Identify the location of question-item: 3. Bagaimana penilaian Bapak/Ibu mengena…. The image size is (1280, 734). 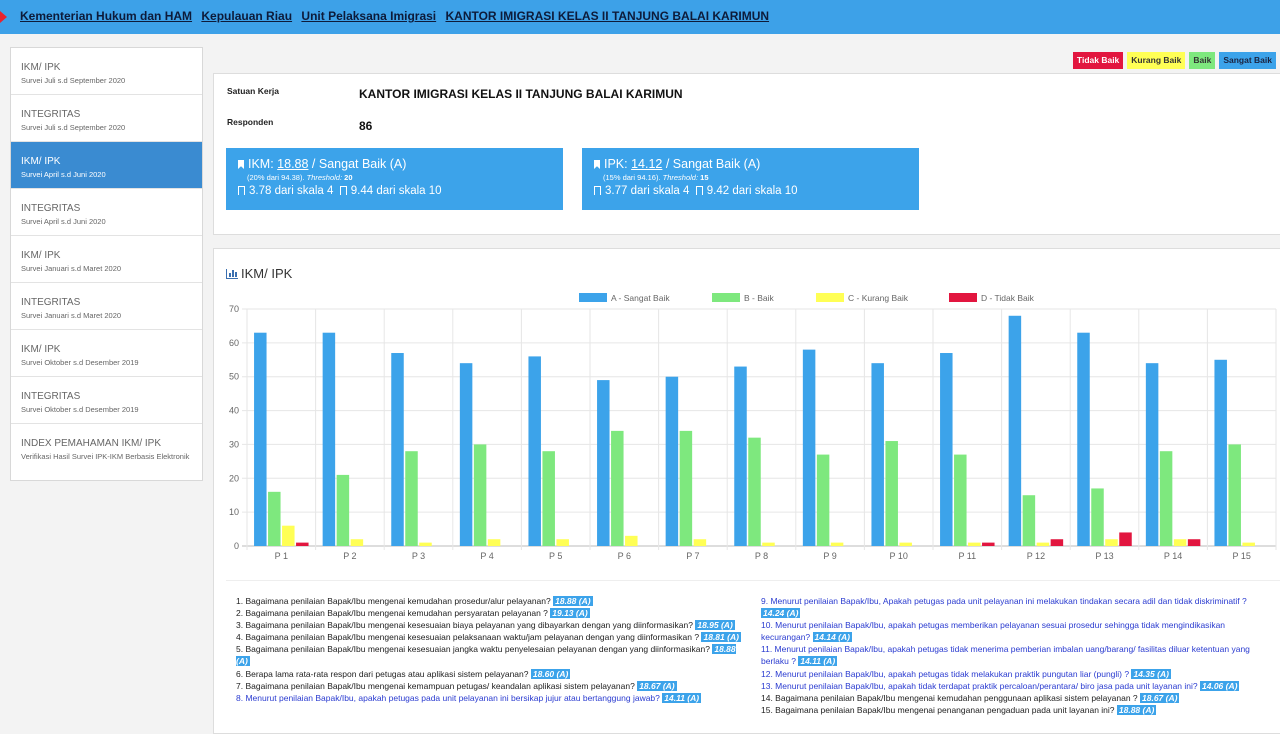
(491, 625).